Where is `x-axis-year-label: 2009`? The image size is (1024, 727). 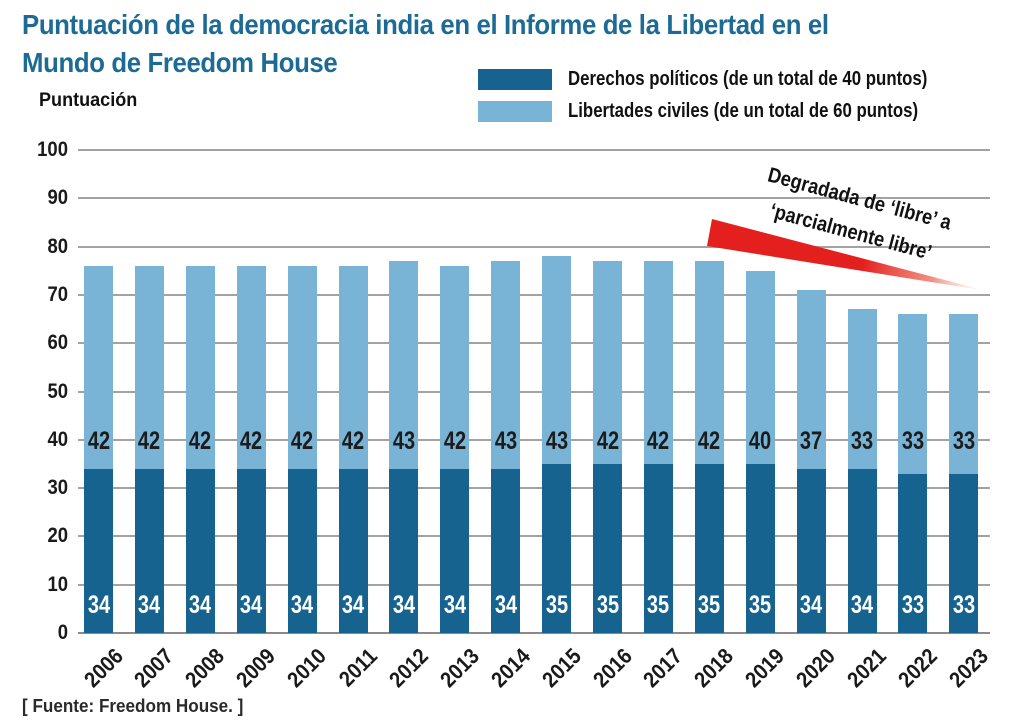
x-axis-year-label: 2009 is located at coordinates (256, 668).